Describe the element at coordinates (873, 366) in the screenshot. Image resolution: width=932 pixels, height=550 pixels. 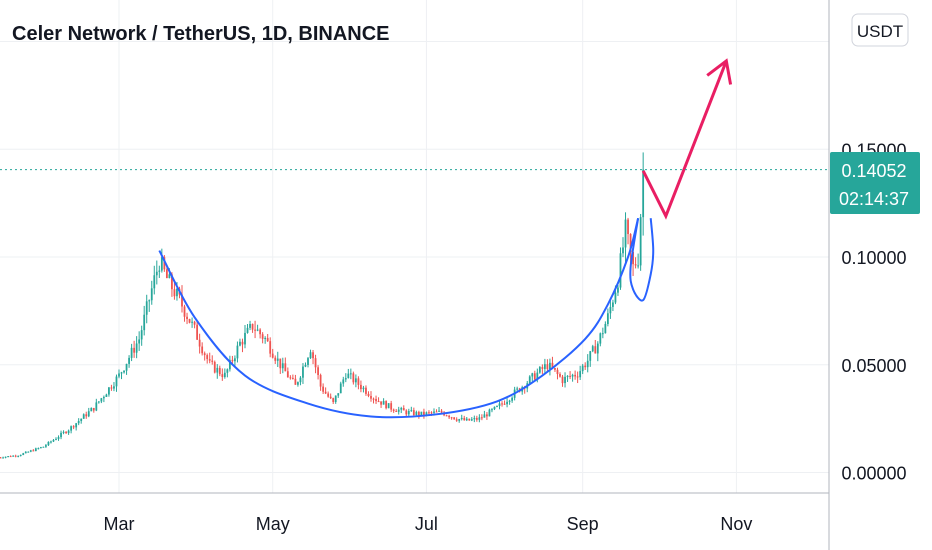
I see `y-tick-label: 0.05000` at that location.